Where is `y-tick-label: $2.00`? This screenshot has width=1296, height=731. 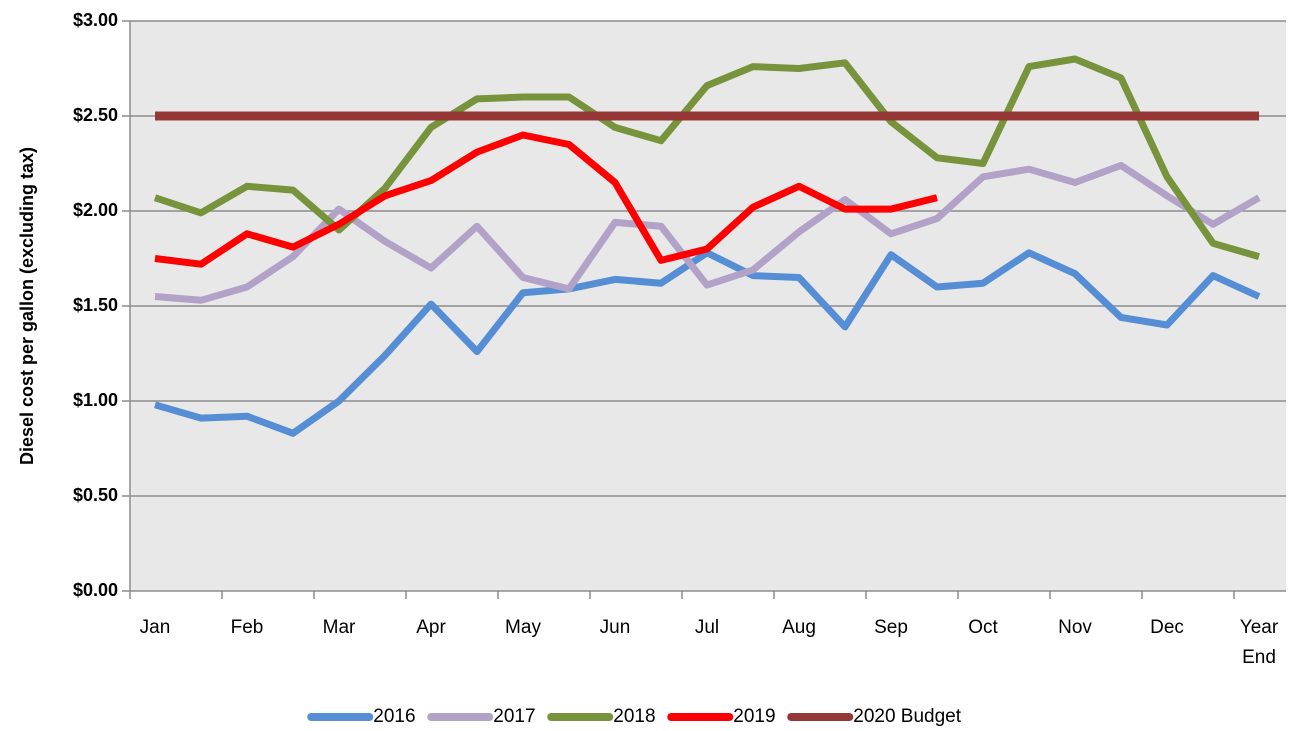 y-tick-label: $2.00 is located at coordinates (95, 210).